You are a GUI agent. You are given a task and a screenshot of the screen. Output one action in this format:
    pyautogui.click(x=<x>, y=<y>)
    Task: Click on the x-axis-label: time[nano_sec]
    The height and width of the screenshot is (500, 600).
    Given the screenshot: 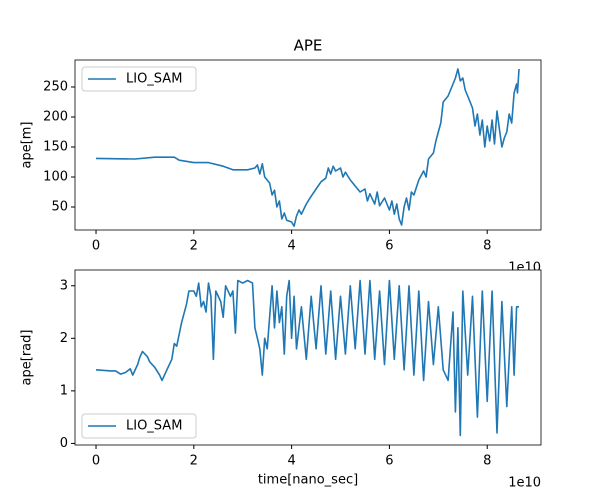 What is the action you would take?
    pyautogui.click(x=308, y=480)
    